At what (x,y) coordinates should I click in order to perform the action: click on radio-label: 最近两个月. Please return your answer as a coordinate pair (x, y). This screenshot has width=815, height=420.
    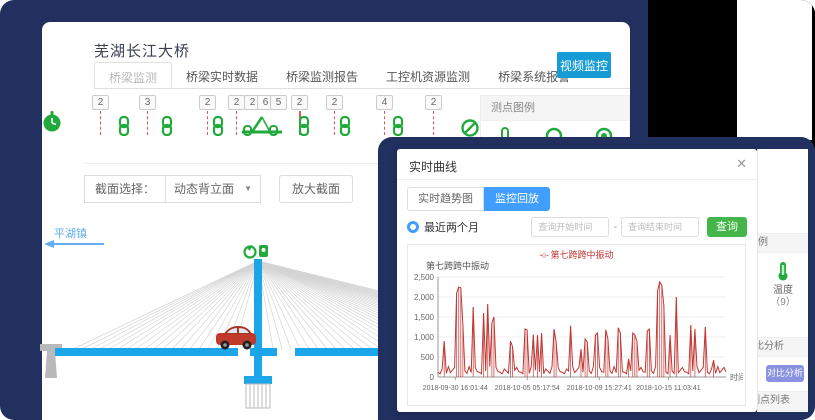
    Looking at the image, I should click on (451, 228).